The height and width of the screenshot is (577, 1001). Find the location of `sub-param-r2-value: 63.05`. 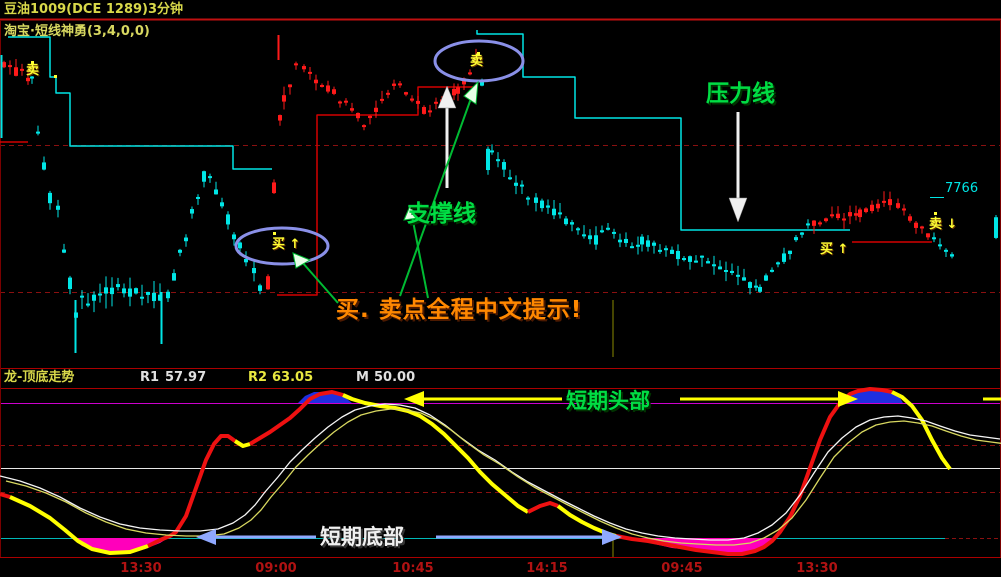

sub-param-r2-value: 63.05 is located at coordinates (293, 377).